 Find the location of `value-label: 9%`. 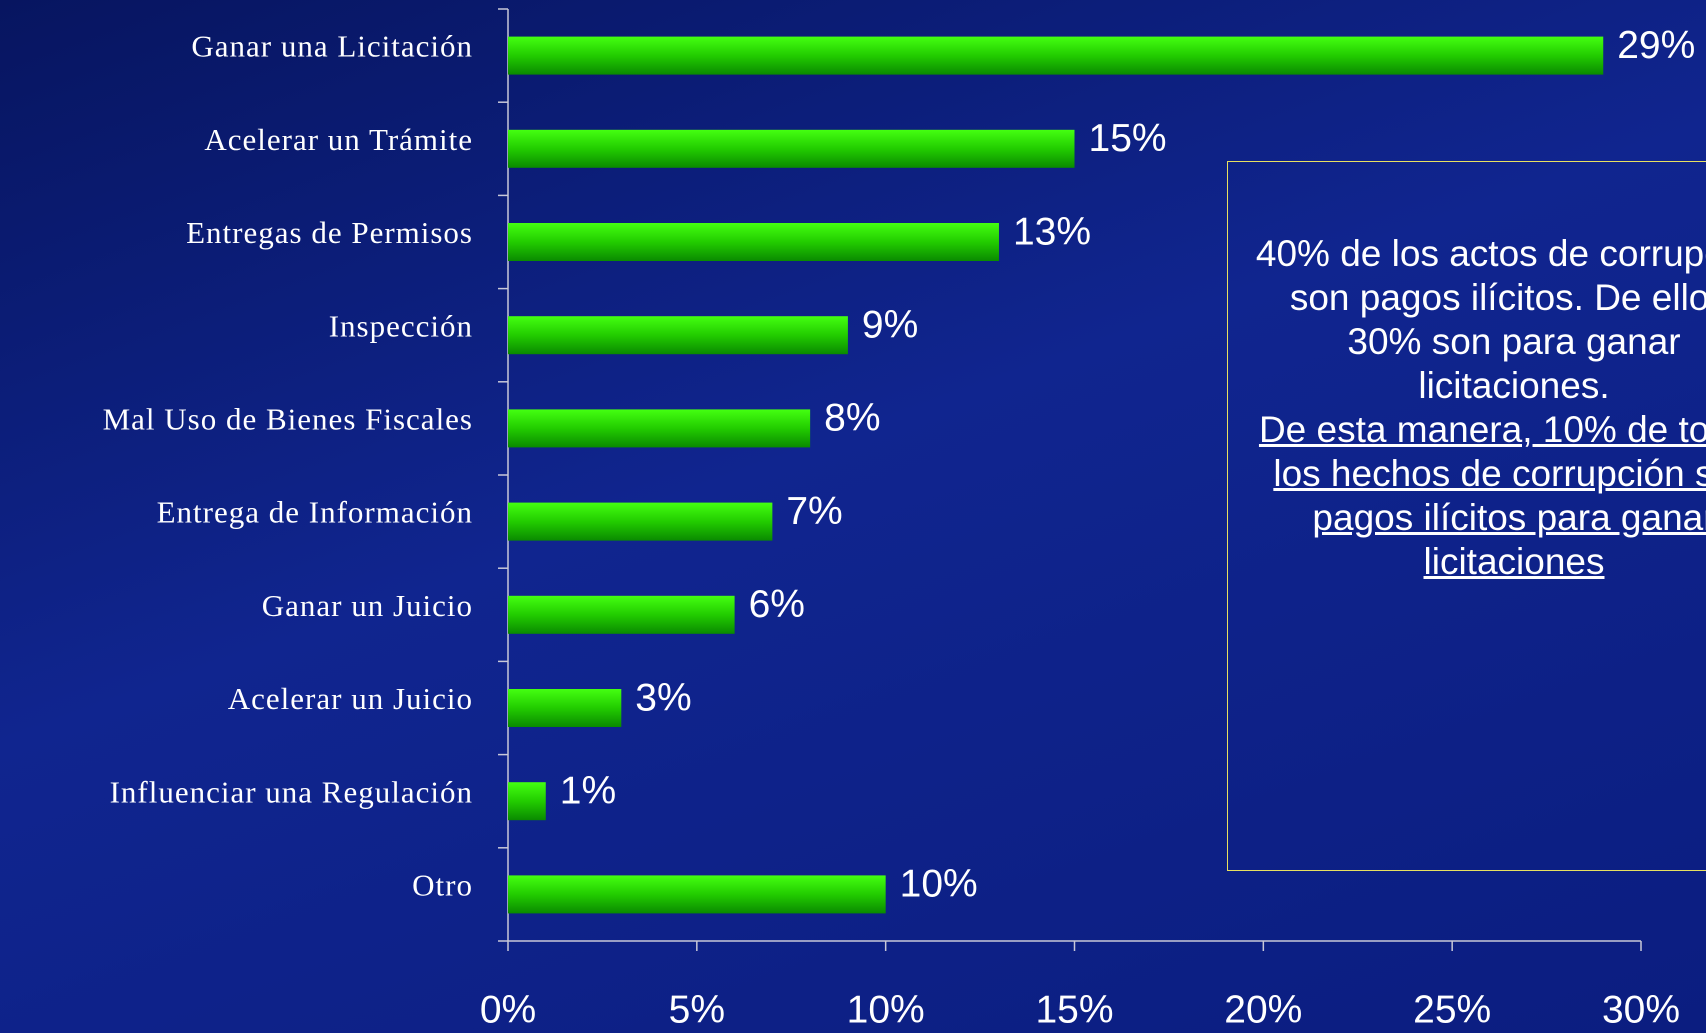

value-label: 9% is located at coordinates (890, 324).